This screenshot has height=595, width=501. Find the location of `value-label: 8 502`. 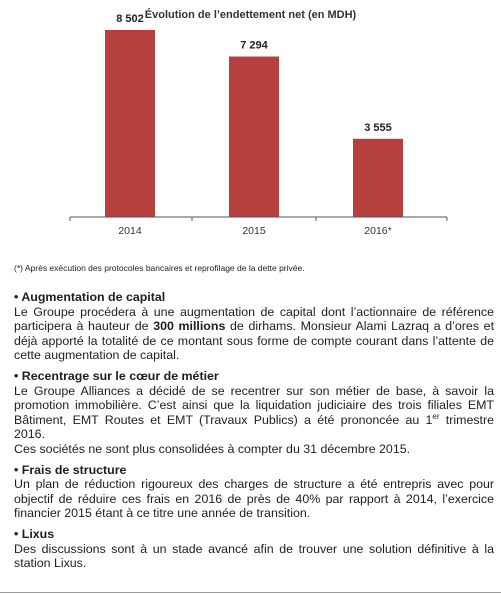

value-label: 8 502 is located at coordinates (130, 19).